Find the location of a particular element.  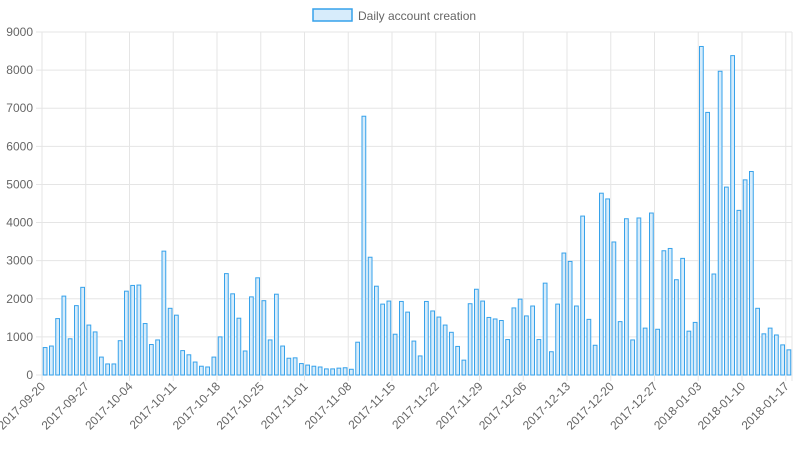

legend: Daily account creation is located at coordinates (394, 15).